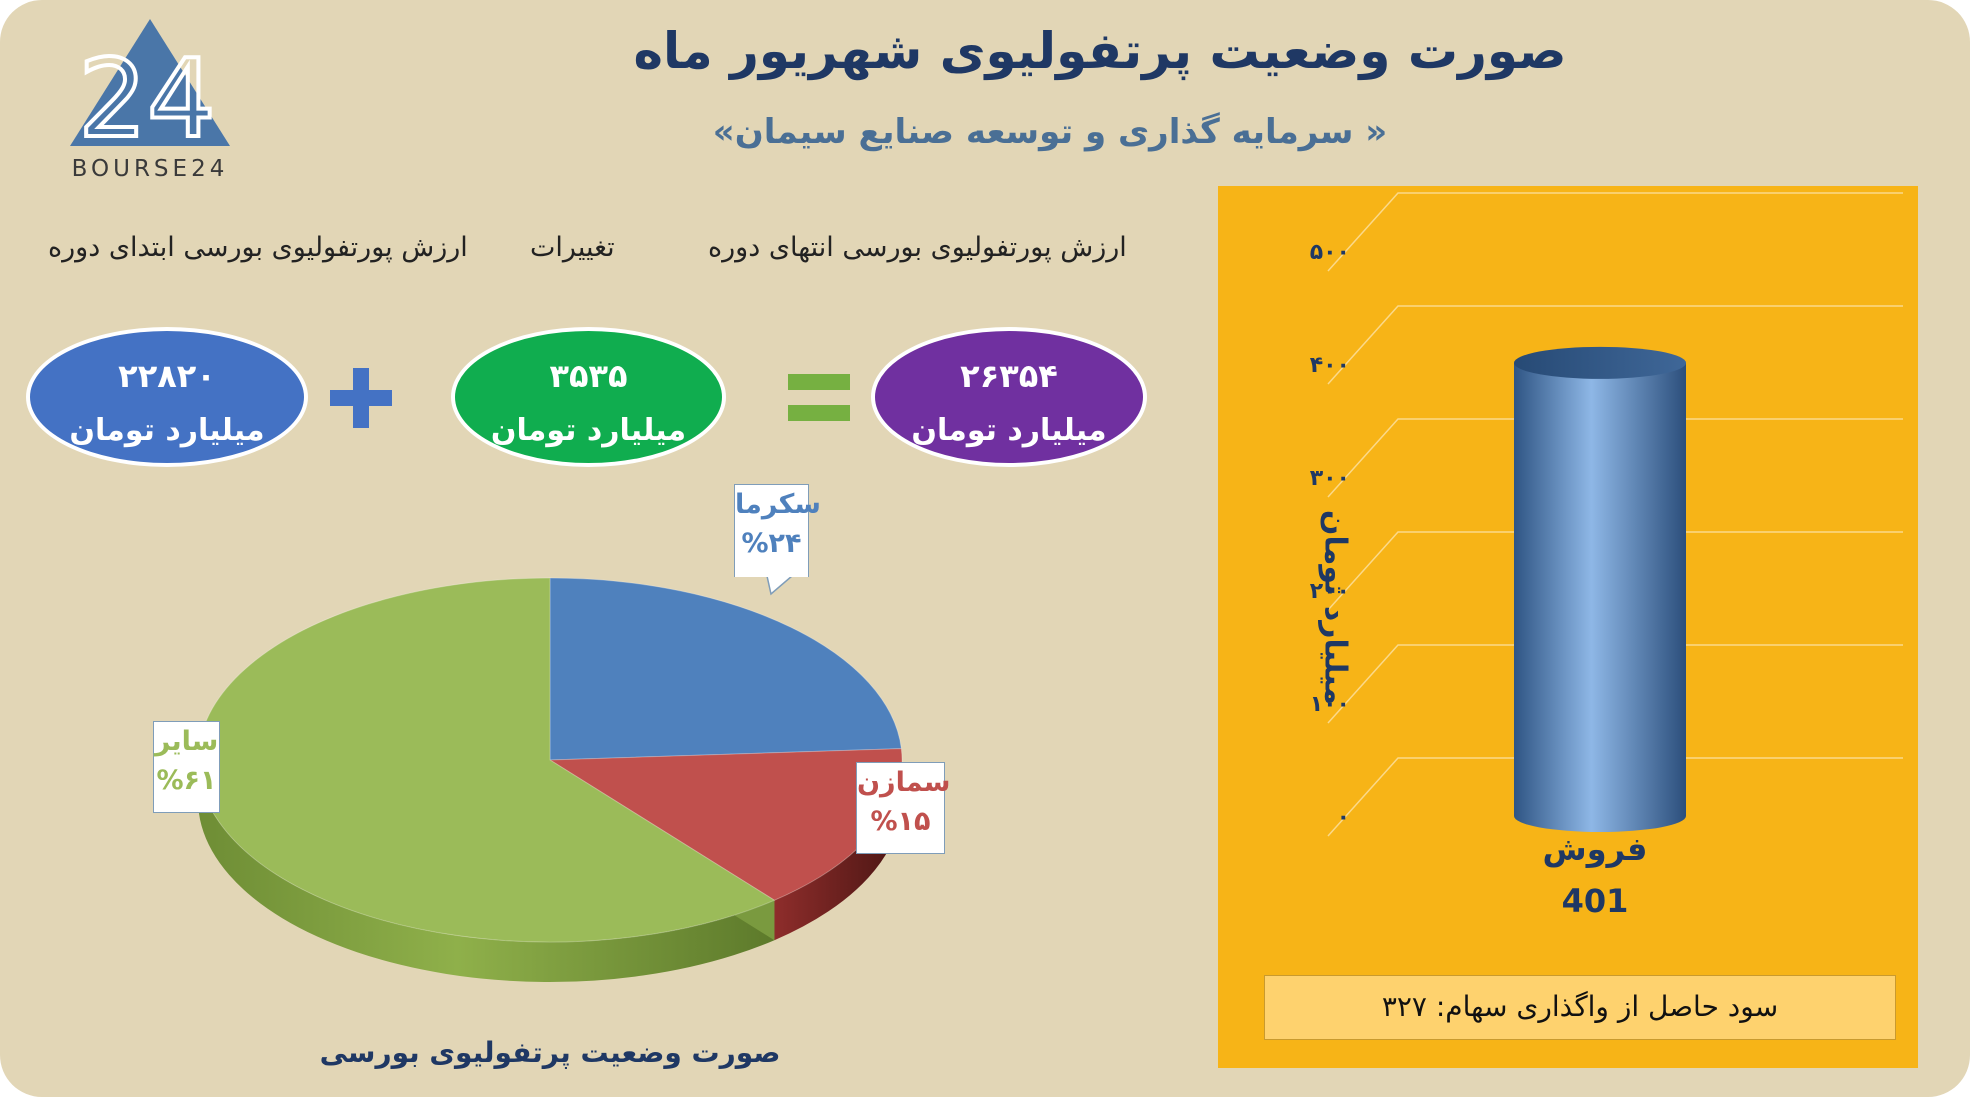  Describe the element at coordinates (1343, 817) in the screenshot. I see `y-tick-label: ۰` at that location.